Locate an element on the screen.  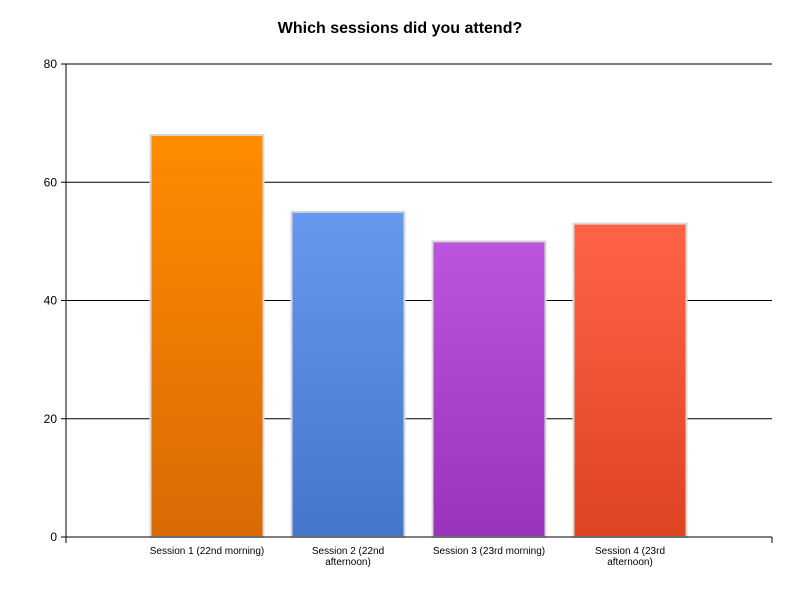
y-tick-label: 40 is located at coordinates (51, 301).